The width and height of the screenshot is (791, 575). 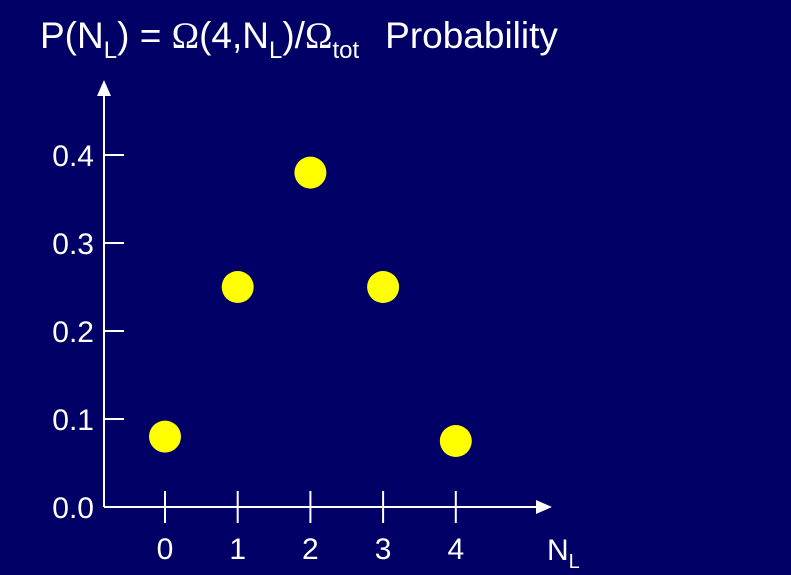 What do you see at coordinates (544, 507) in the screenshot?
I see `x-axis-arrowhead` at bounding box center [544, 507].